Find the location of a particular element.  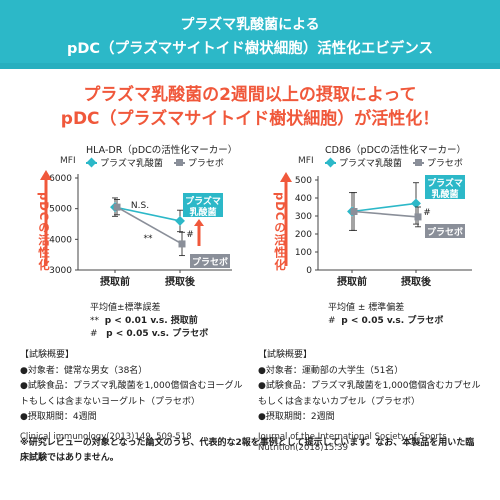

study1-food: ●試験食品：プラズマ乳酸菌を1,000億個含むヨーグル is located at coordinates (131, 386).